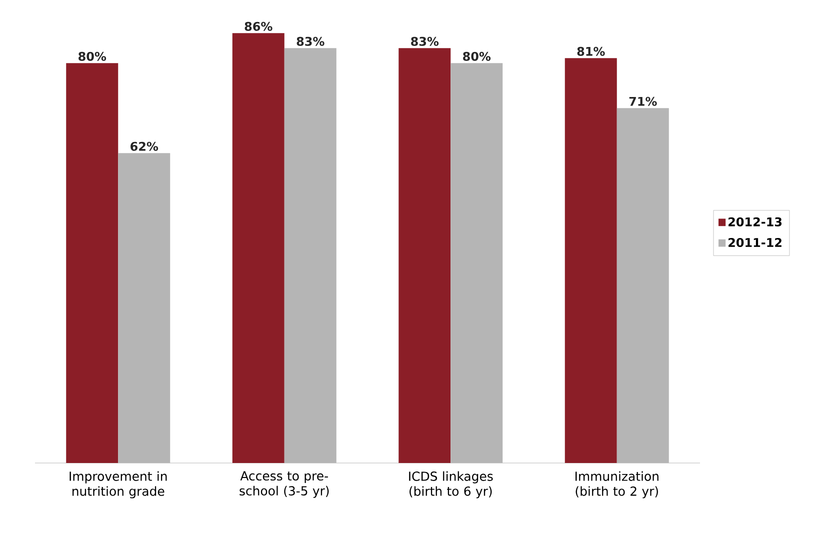 This screenshot has width=840, height=543. What do you see at coordinates (118, 484) in the screenshot?
I see `x-tick-label: Improvement in nutrition grade` at bounding box center [118, 484].